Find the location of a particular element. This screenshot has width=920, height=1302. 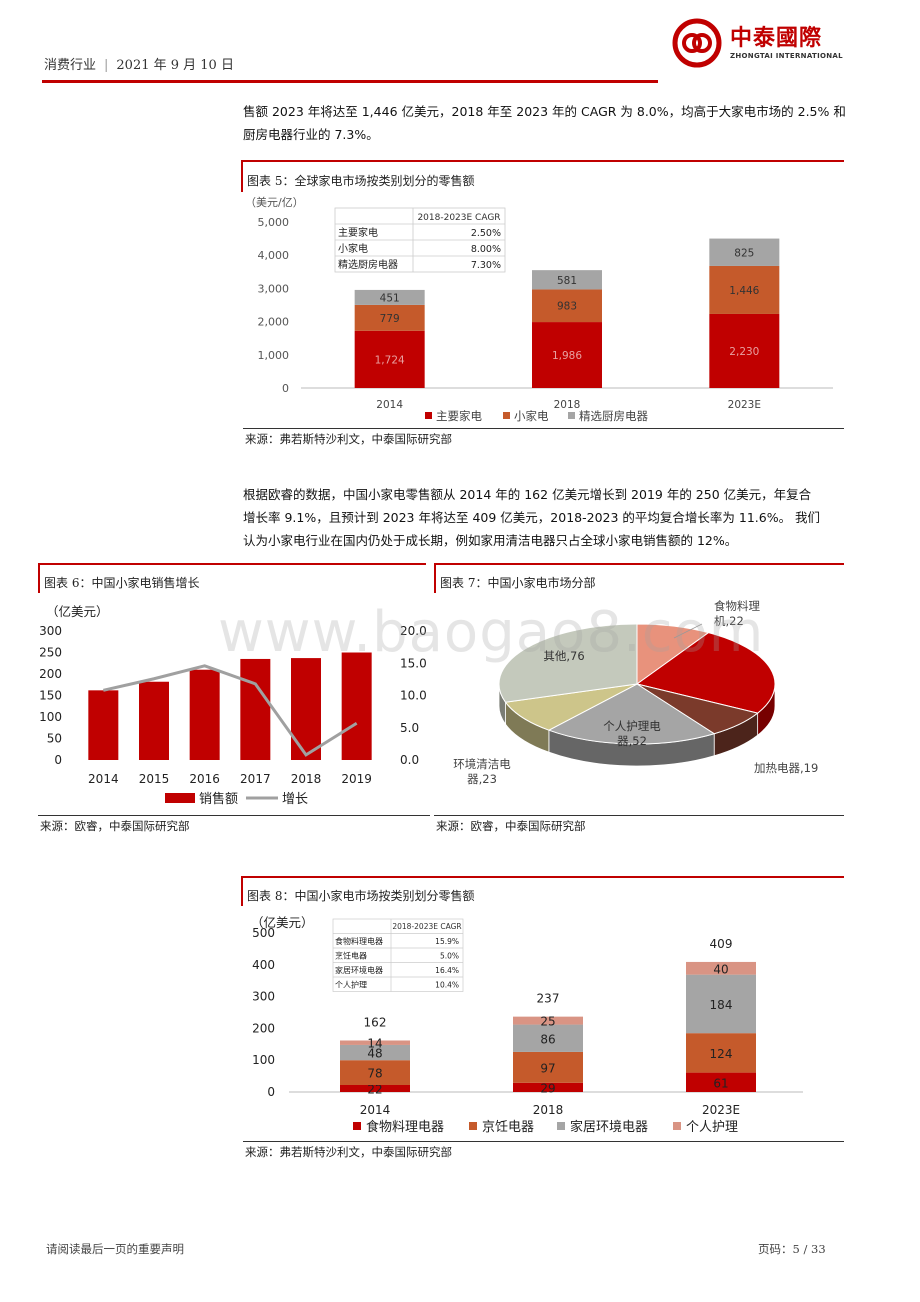

fig6-xtick: 2014 is located at coordinates (103, 779).